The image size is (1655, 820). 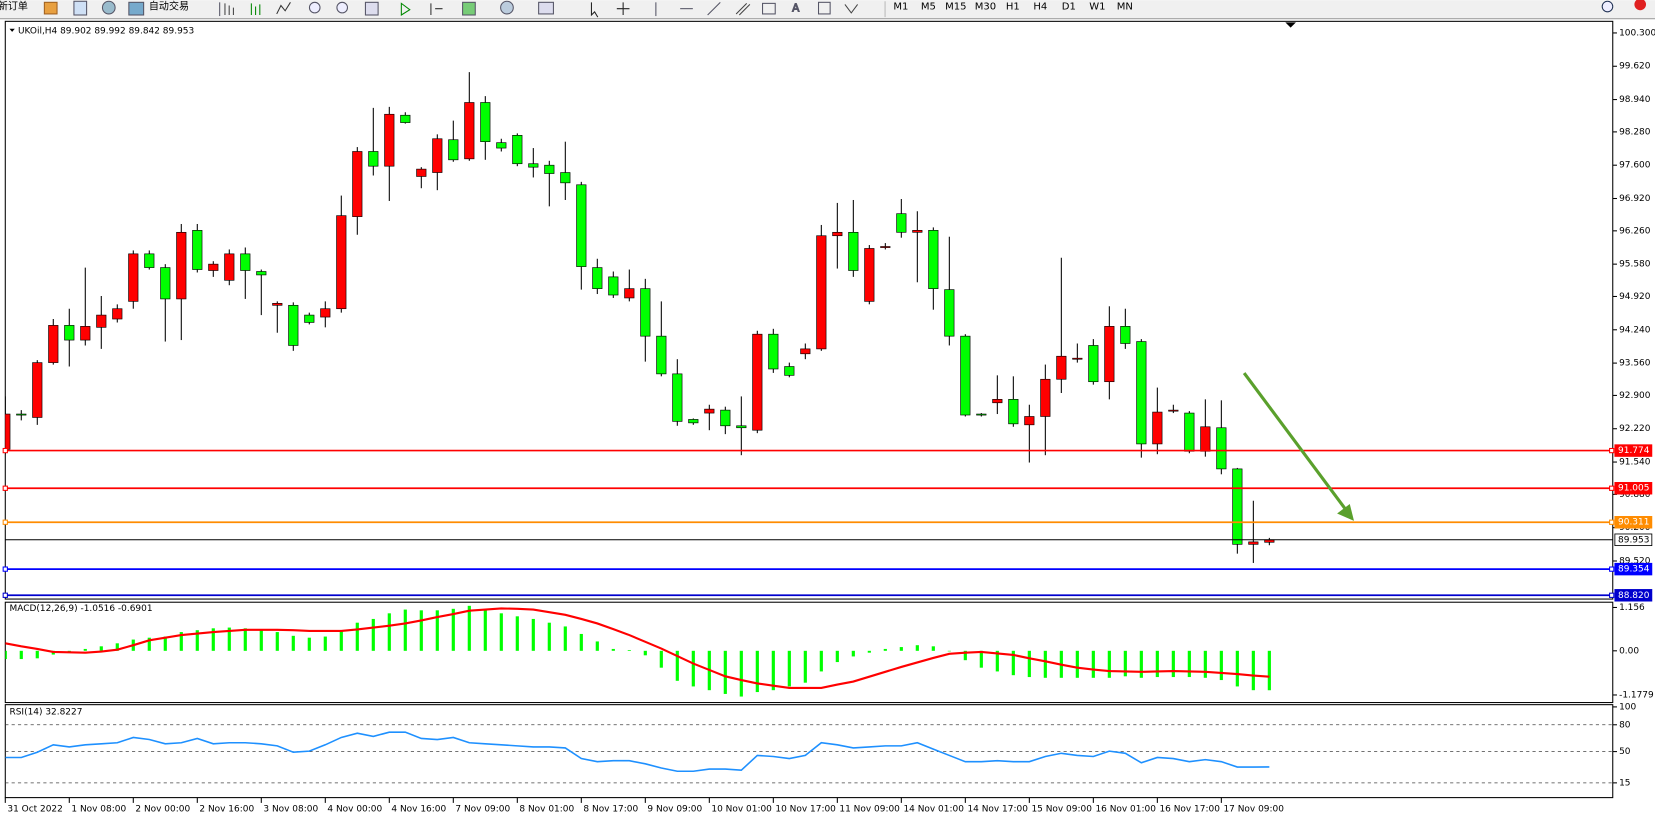 I want to click on timeframe-button: H4, so click(x=1040, y=7).